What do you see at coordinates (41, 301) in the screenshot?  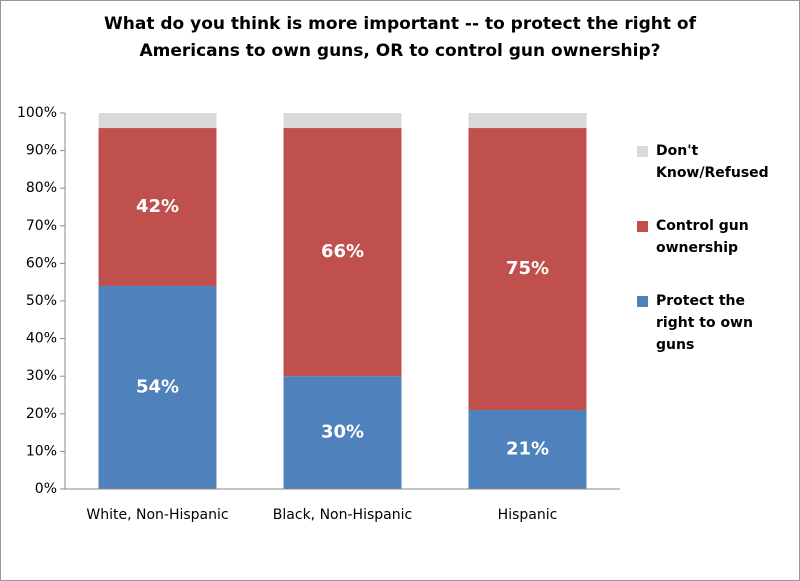 I see `y-tick-label: 50%` at bounding box center [41, 301].